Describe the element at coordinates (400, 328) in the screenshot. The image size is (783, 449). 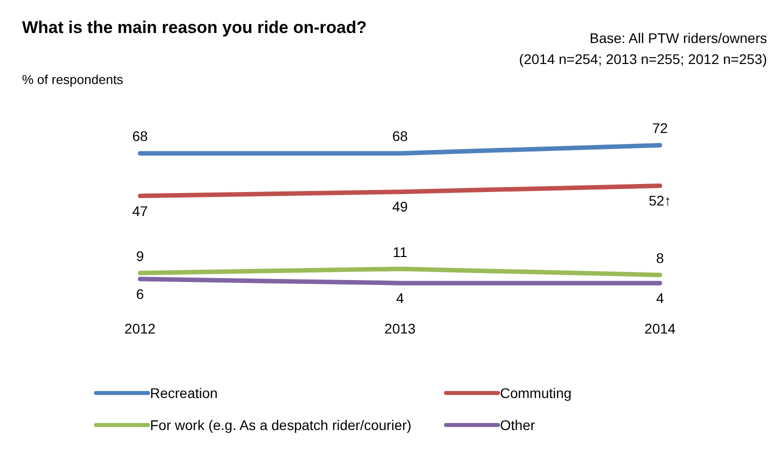
I see `x-tick-label: 2013` at that location.